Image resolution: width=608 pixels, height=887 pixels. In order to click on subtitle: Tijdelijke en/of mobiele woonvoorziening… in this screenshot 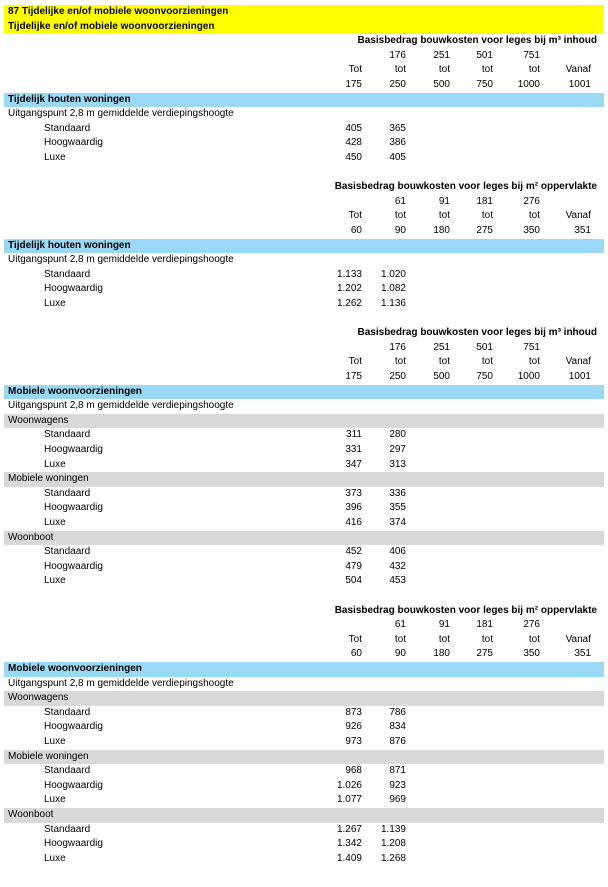, I will do `click(111, 26)`.